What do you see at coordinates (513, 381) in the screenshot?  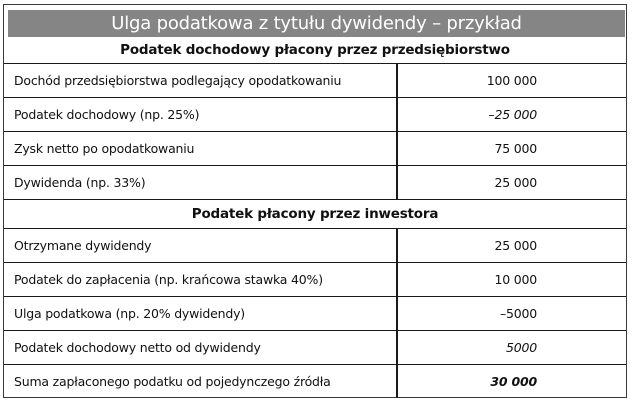 I see `total-value: 30 000` at bounding box center [513, 381].